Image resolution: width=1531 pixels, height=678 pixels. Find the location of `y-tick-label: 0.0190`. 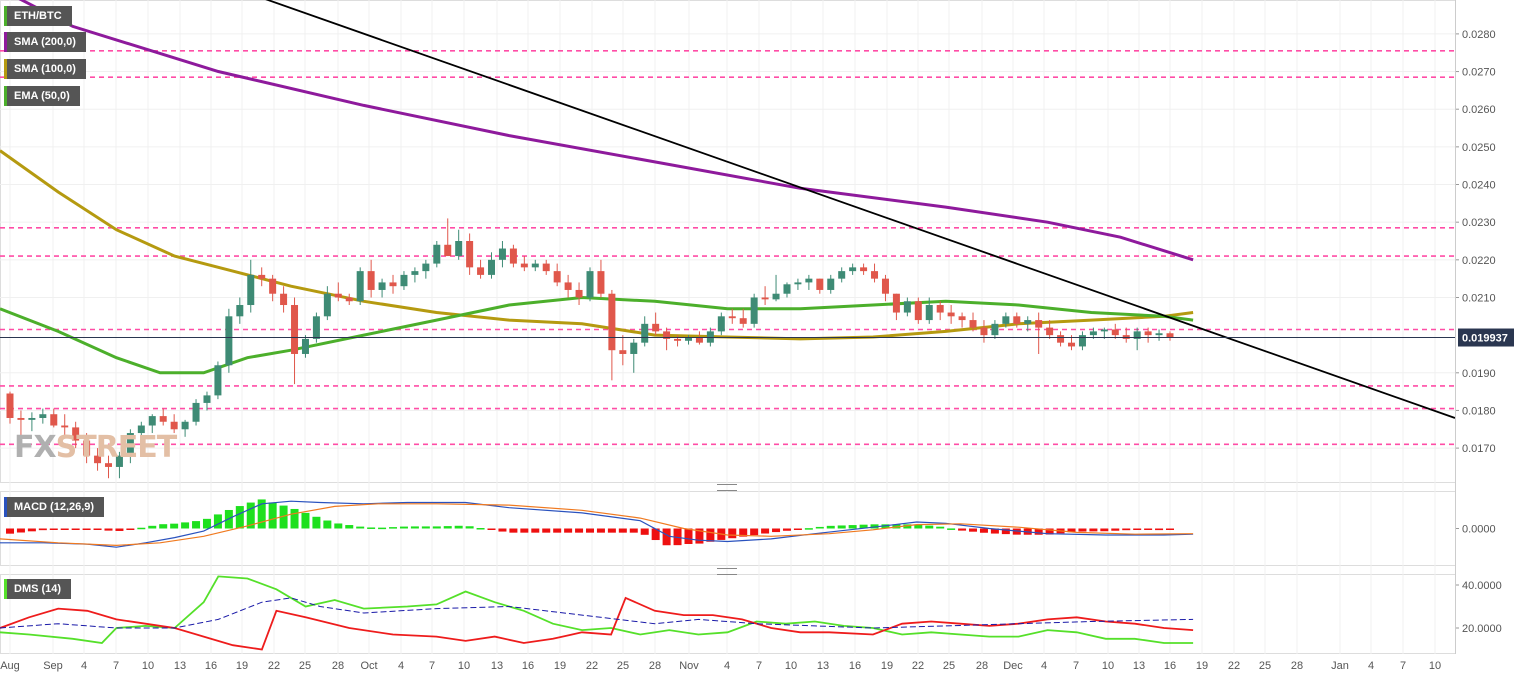

y-tick-label: 0.0190 is located at coordinates (1479, 374).